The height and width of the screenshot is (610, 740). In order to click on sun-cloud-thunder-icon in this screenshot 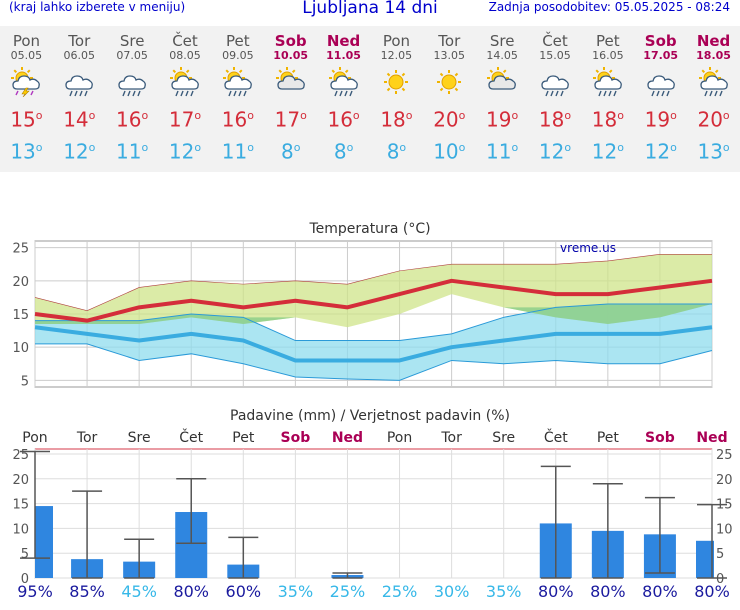, I will do `click(26, 82)`.